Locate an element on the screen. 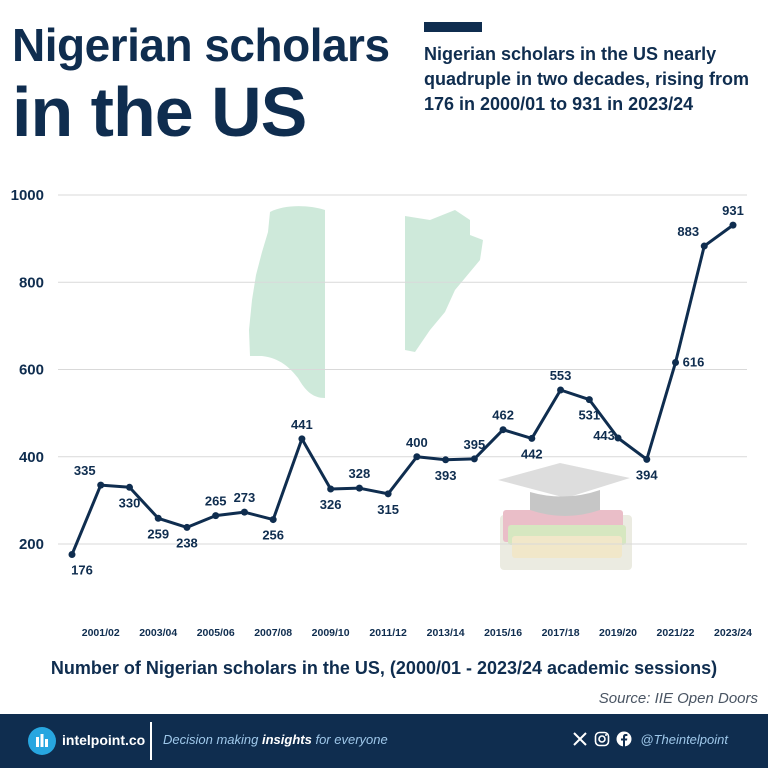  x-tick-label: 2001/02 is located at coordinates (101, 633).